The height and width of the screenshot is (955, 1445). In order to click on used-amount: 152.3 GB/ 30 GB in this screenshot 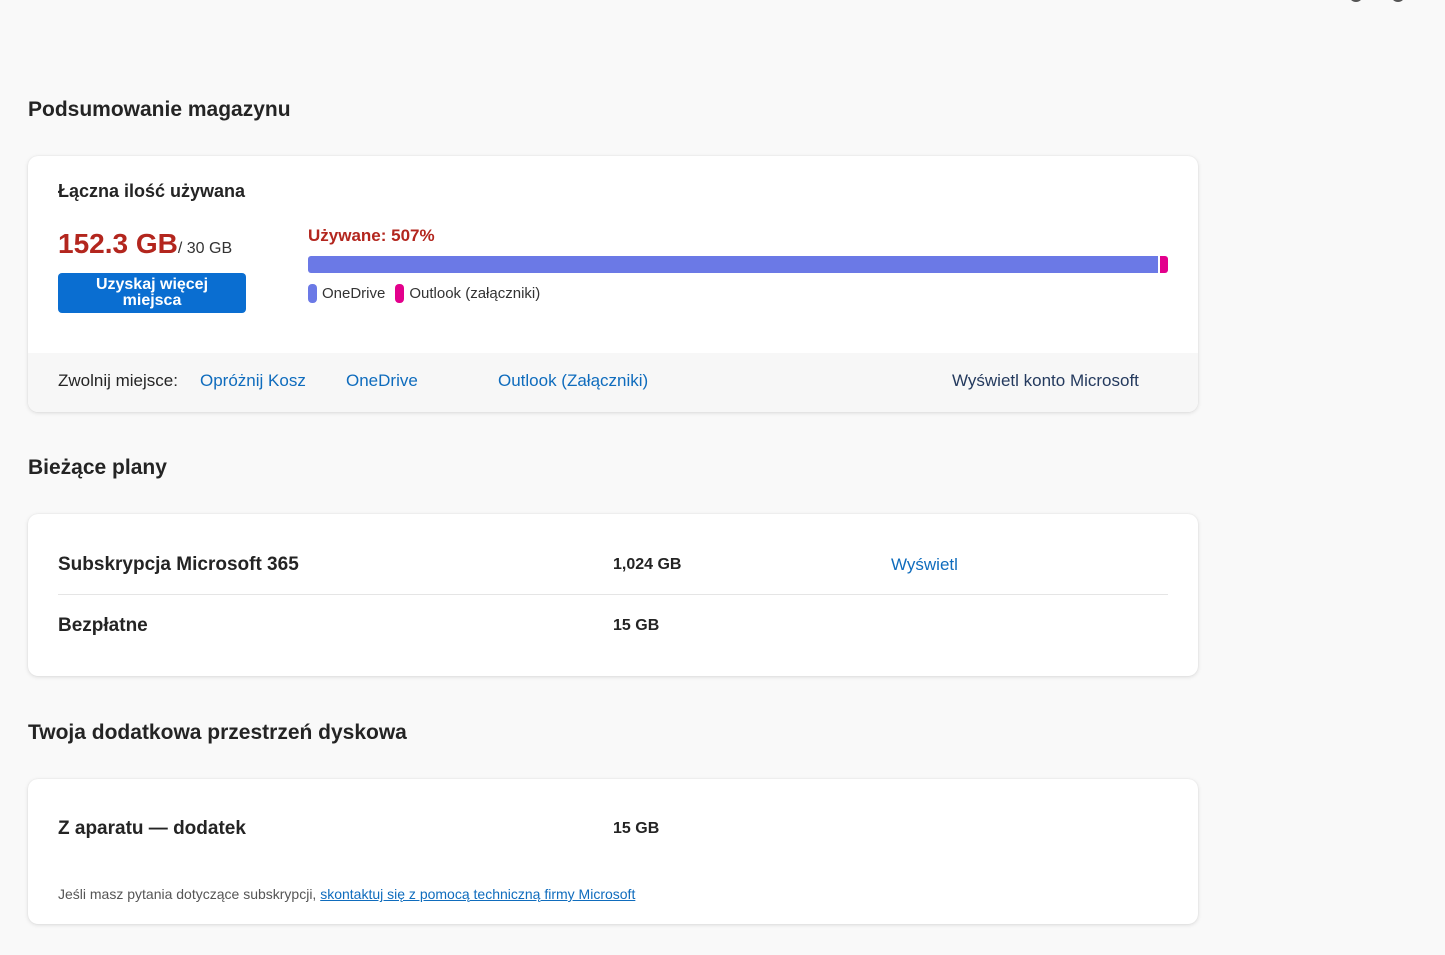, I will do `click(145, 244)`.